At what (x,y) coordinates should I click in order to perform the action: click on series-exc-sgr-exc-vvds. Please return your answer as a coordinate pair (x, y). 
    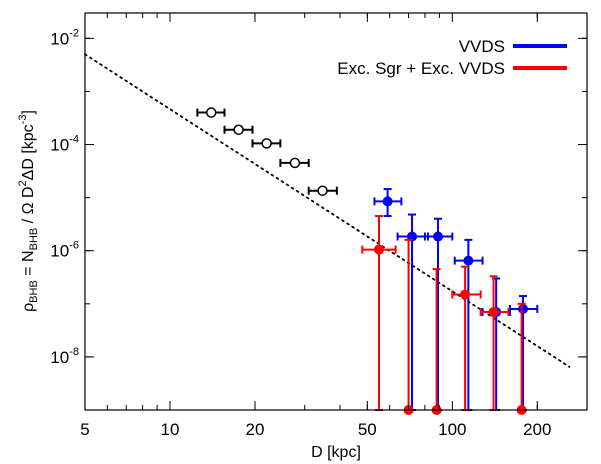
    Looking at the image, I should click on (444, 315).